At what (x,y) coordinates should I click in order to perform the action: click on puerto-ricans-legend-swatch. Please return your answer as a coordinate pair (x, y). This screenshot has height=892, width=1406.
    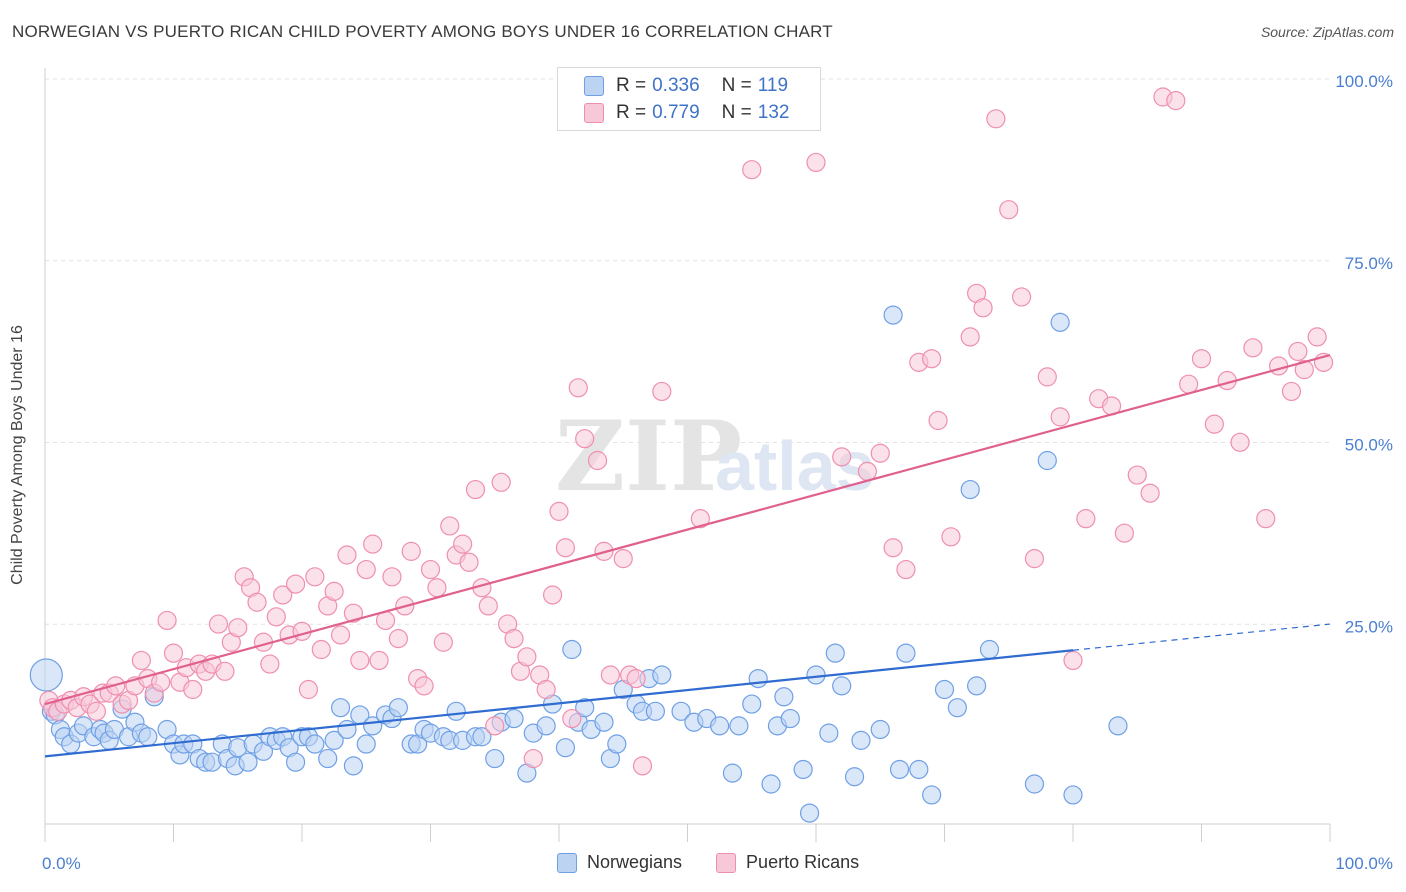
    Looking at the image, I should click on (726, 862).